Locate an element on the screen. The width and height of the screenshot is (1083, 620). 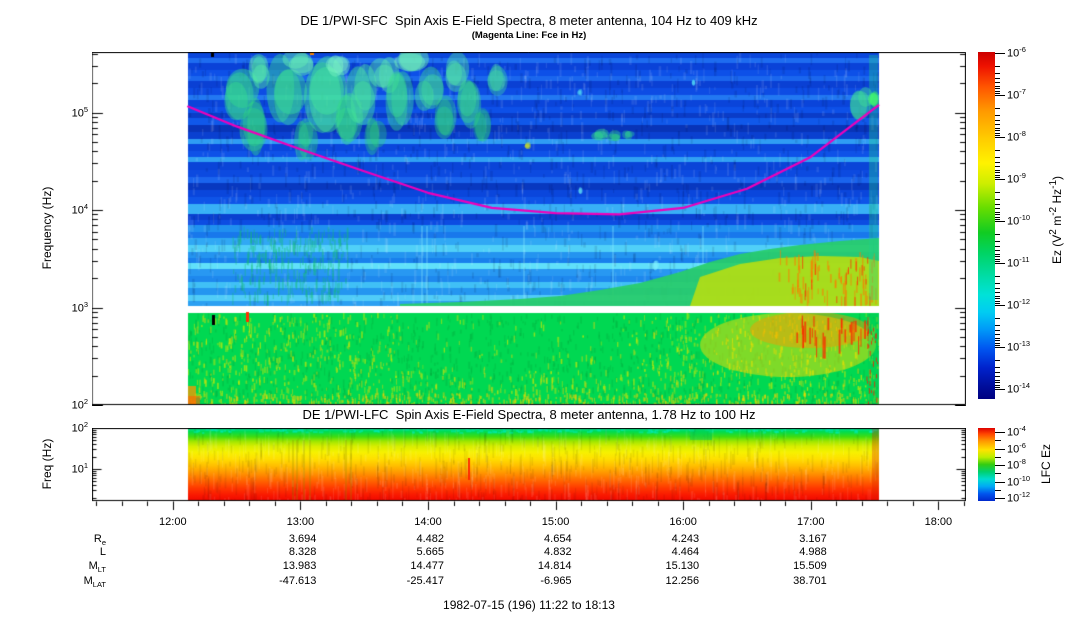
x-tick-label: 13:00 is located at coordinates (300, 522).